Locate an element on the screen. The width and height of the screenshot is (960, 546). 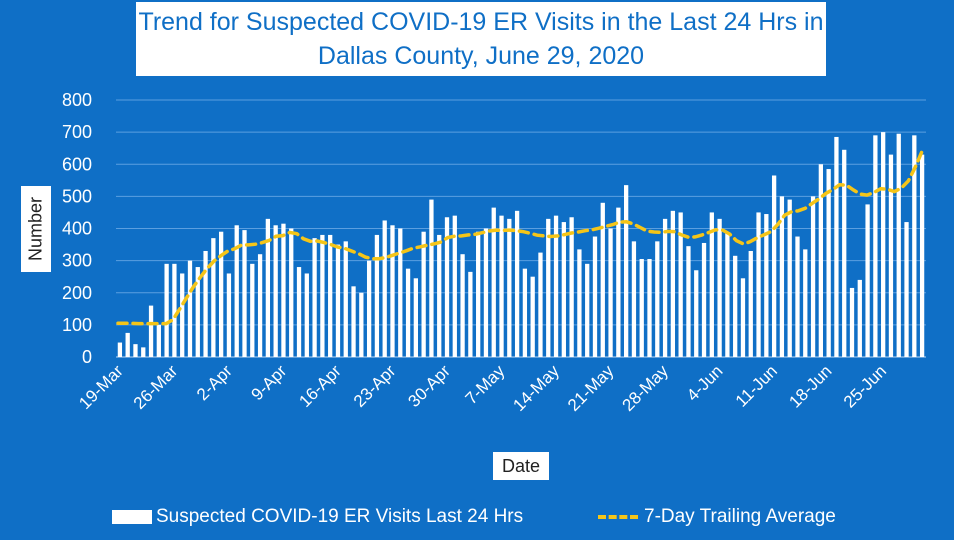
x-tick-label: 14-May is located at coordinates (536, 388).